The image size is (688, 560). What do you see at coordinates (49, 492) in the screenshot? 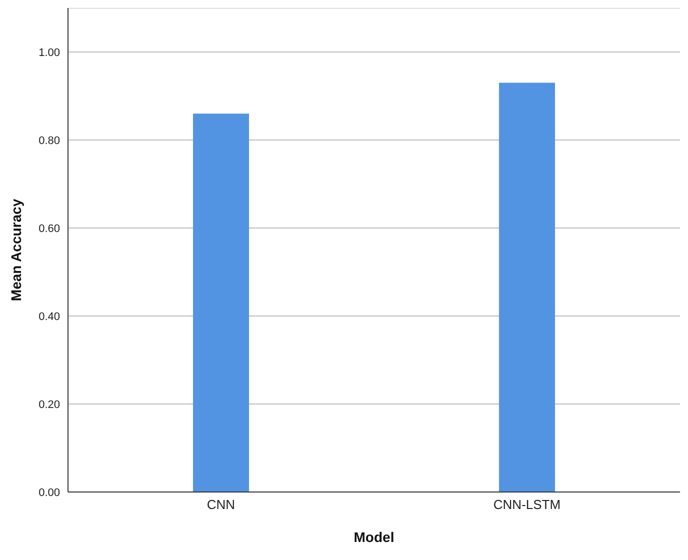
I see `y-tick-label: 0.00` at bounding box center [49, 492].